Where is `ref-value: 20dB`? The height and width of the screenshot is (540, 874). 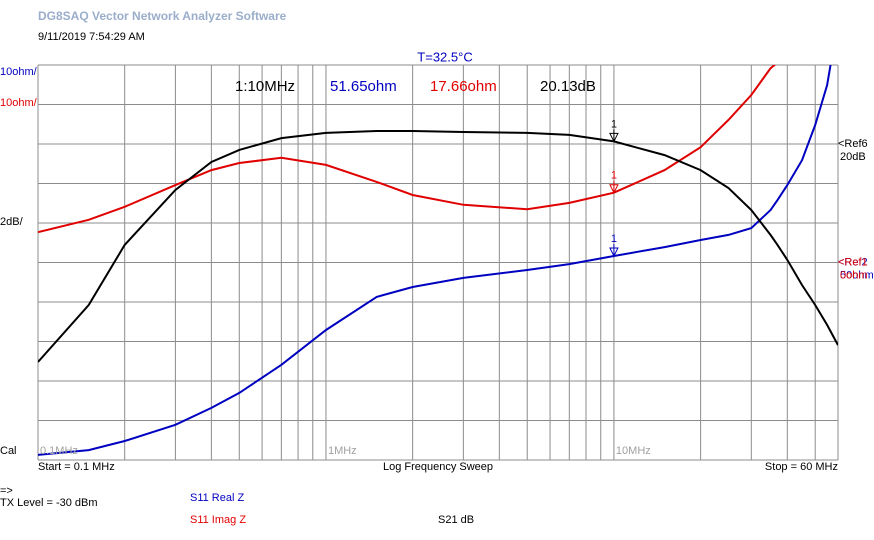
ref-value: 20dB is located at coordinates (853, 157).